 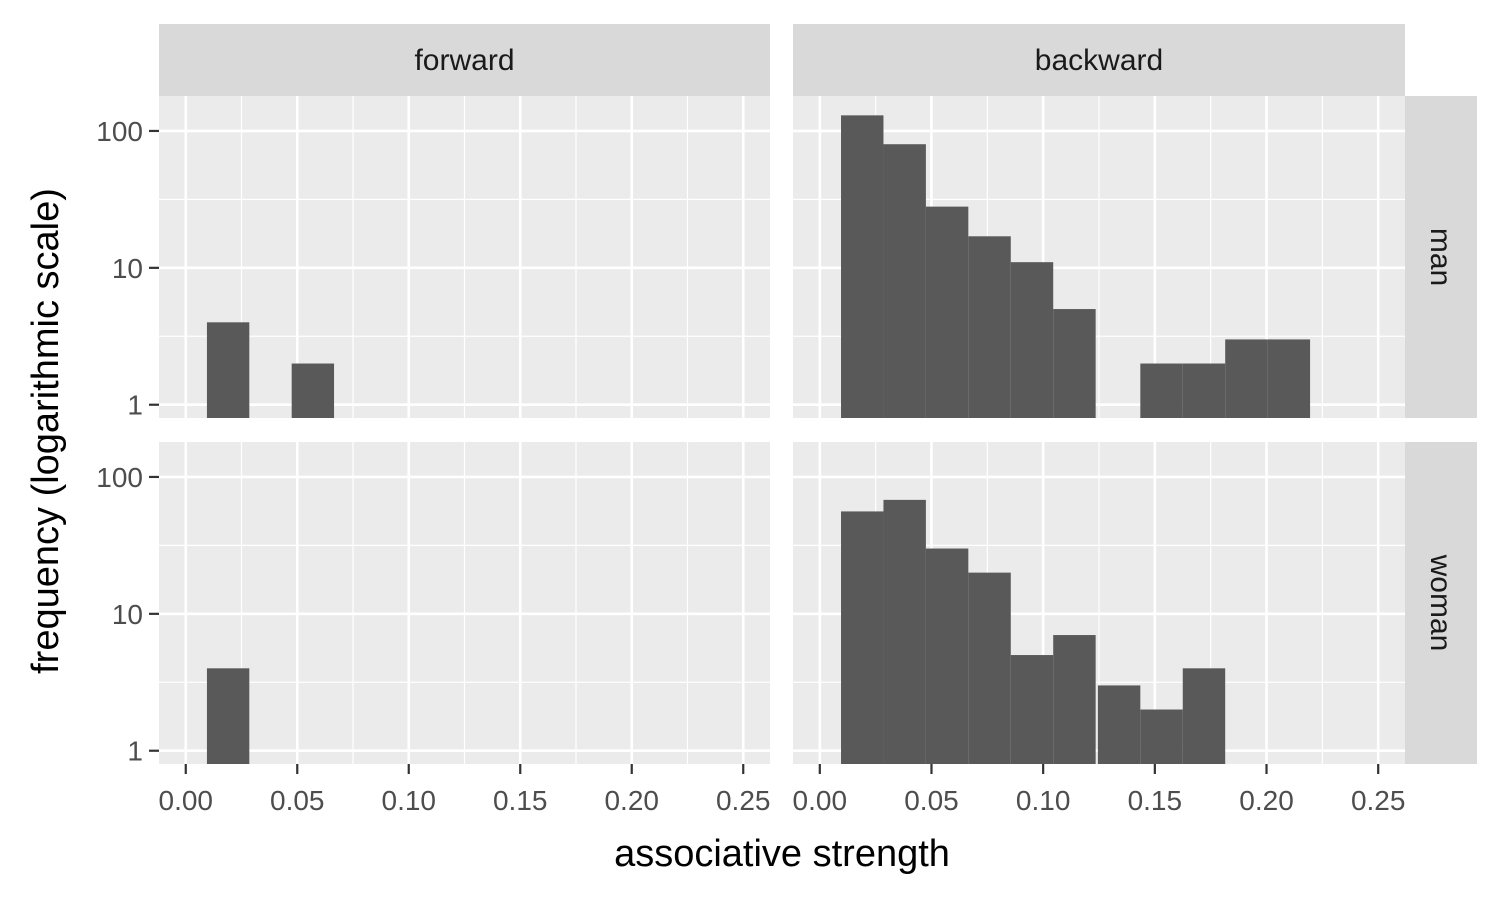 I want to click on column-strip-backward: backward, so click(x=1099, y=60).